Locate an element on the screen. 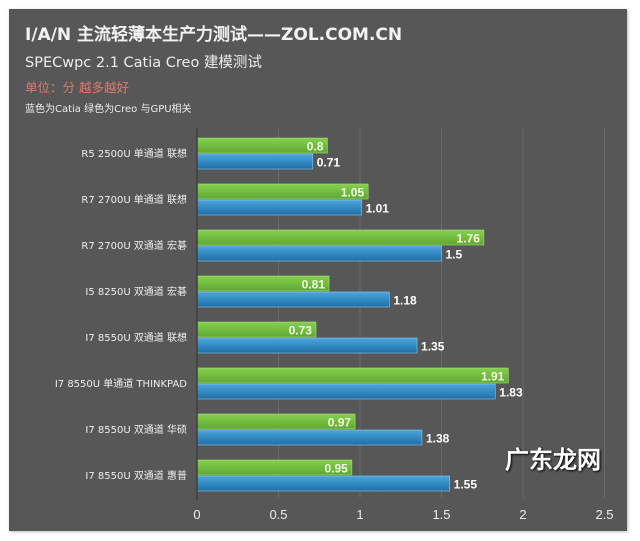 Image resolution: width=640 pixels, height=541 pixels. unit-note: 单位：分 越多越好 is located at coordinates (77, 87).